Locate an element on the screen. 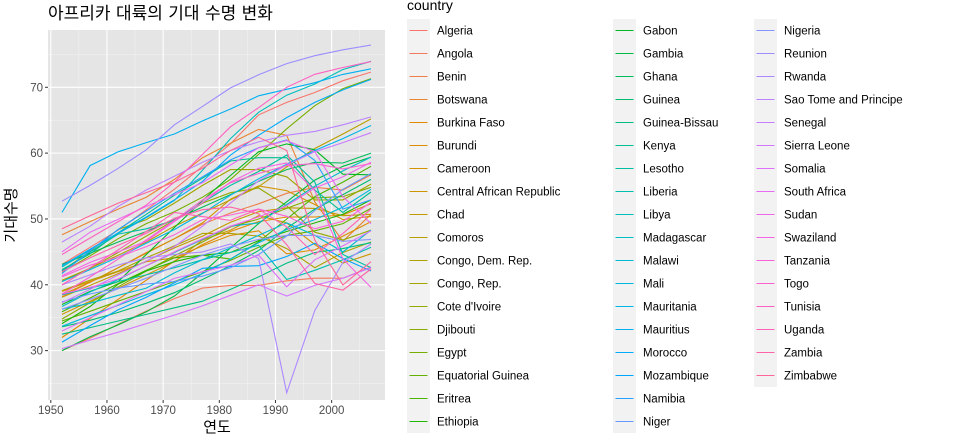 The height and width of the screenshot is (443, 962). legend-label: Chad is located at coordinates (451, 216).